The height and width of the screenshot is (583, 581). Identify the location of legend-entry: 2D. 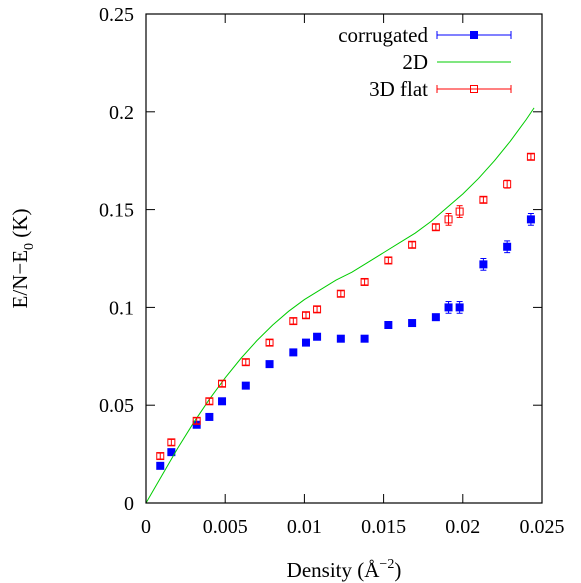
(456, 62).